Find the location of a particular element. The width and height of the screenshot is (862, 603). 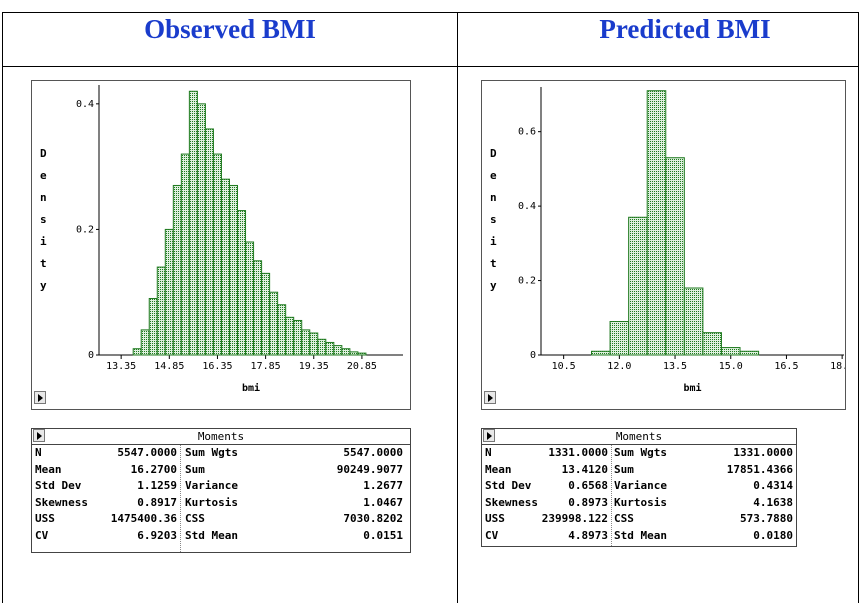

stat-value: 17851.4366 is located at coordinates (759, 469).